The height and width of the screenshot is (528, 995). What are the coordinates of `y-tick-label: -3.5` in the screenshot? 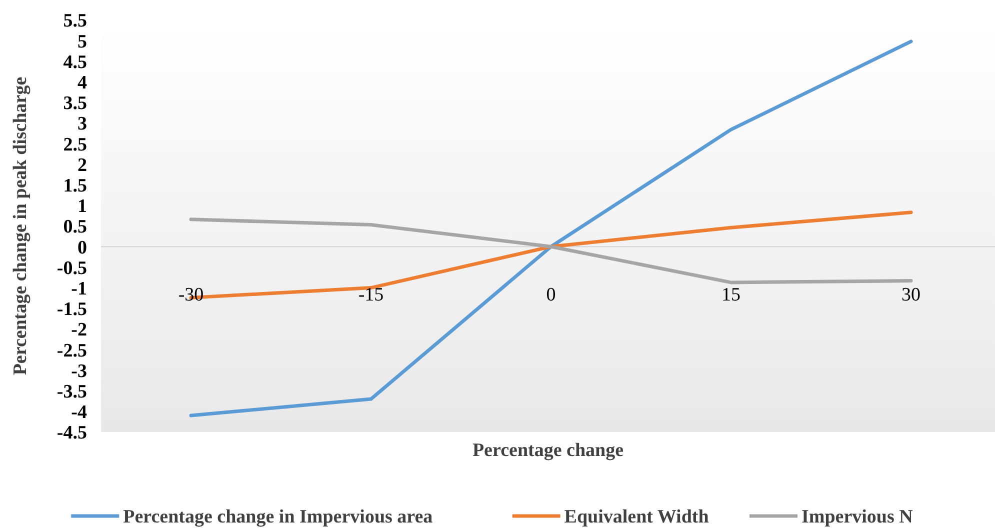 It's located at (71, 391).